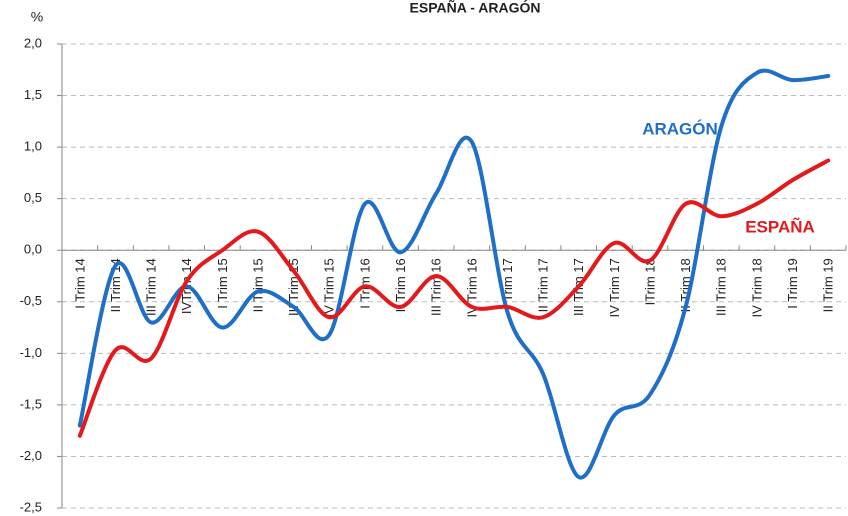  I want to click on x-tick-label: I Trim 16, so click(364, 283).